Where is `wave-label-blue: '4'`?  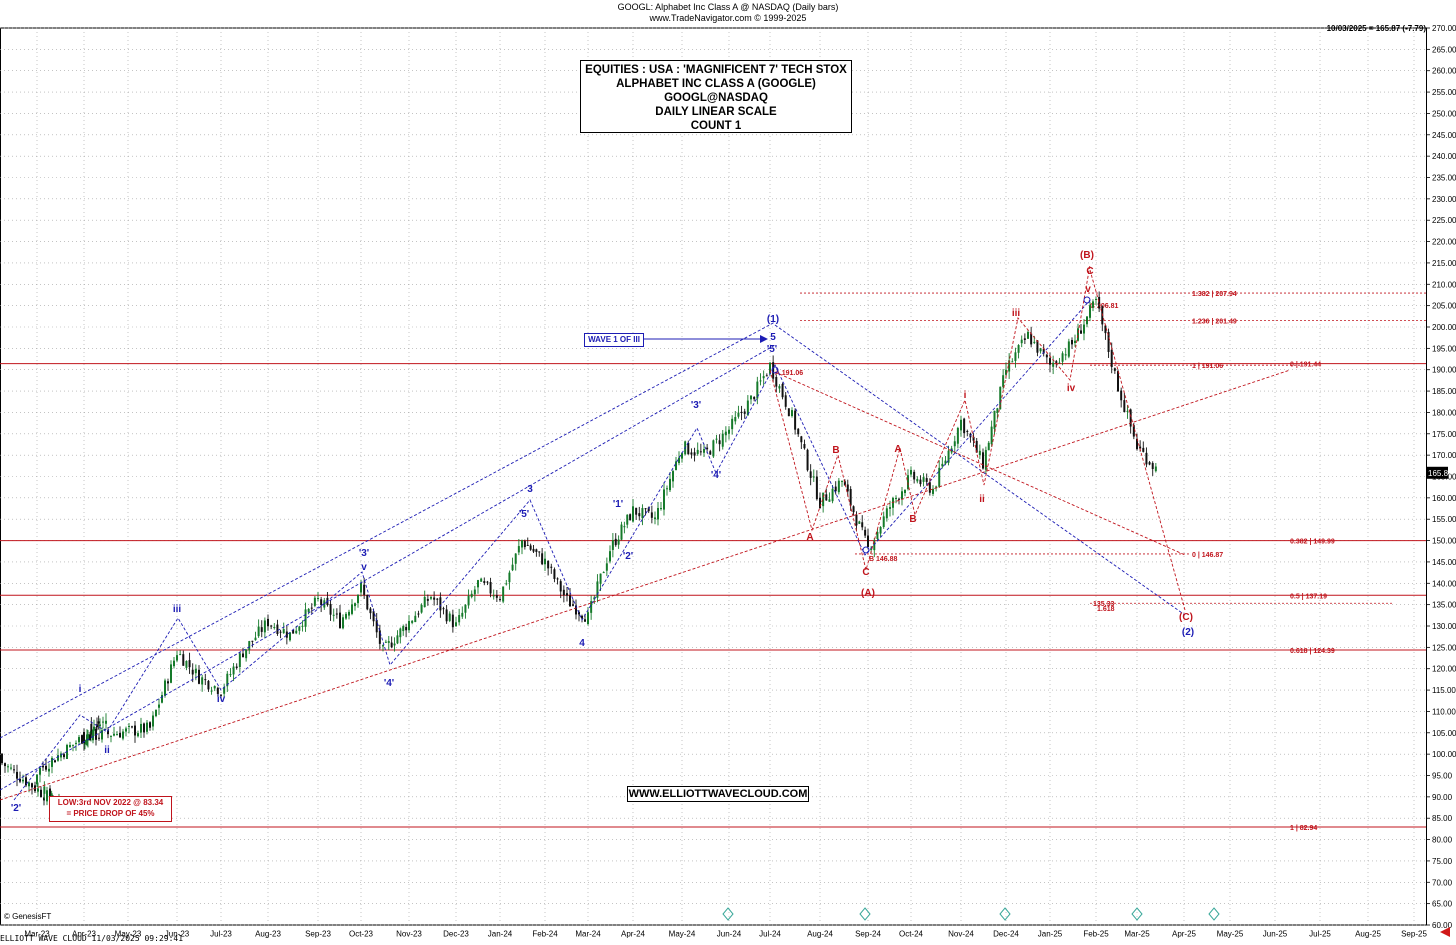
wave-label-blue: '4' is located at coordinates (389, 683).